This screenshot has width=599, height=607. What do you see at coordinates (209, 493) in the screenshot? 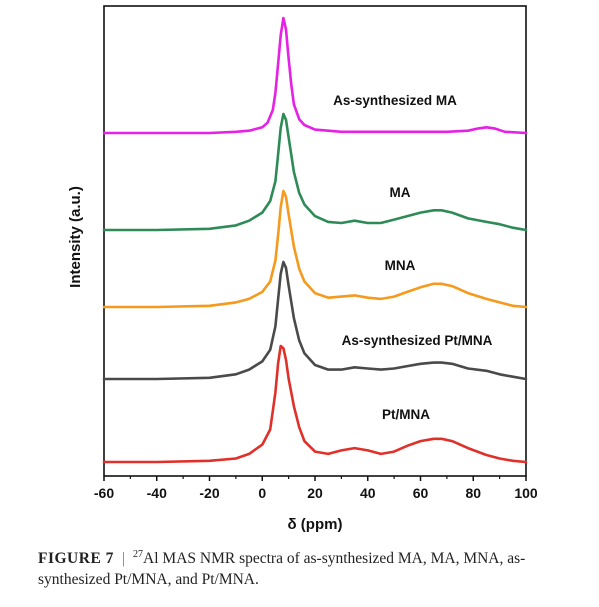
I see `x-tick-label-3: -20` at bounding box center [209, 493].